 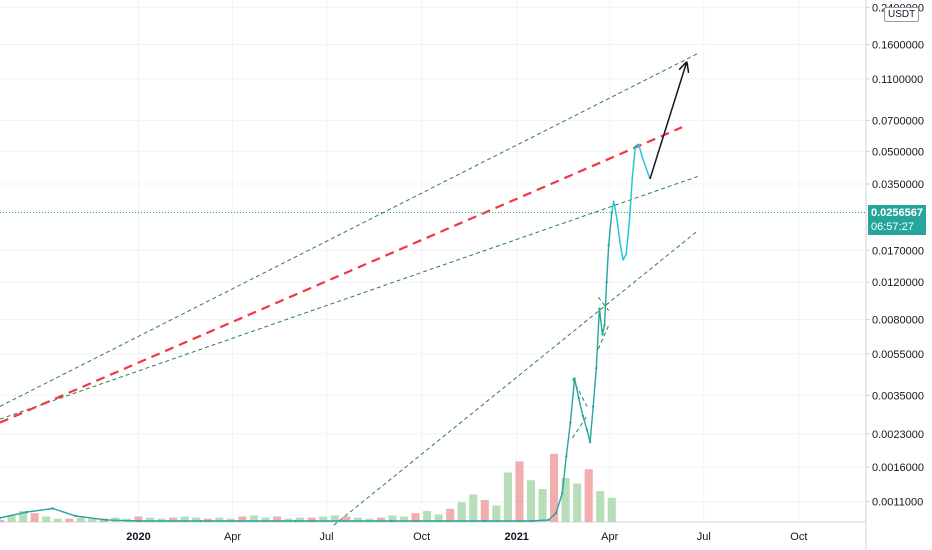 I want to click on time-tick-label: 2020, so click(x=138, y=537).